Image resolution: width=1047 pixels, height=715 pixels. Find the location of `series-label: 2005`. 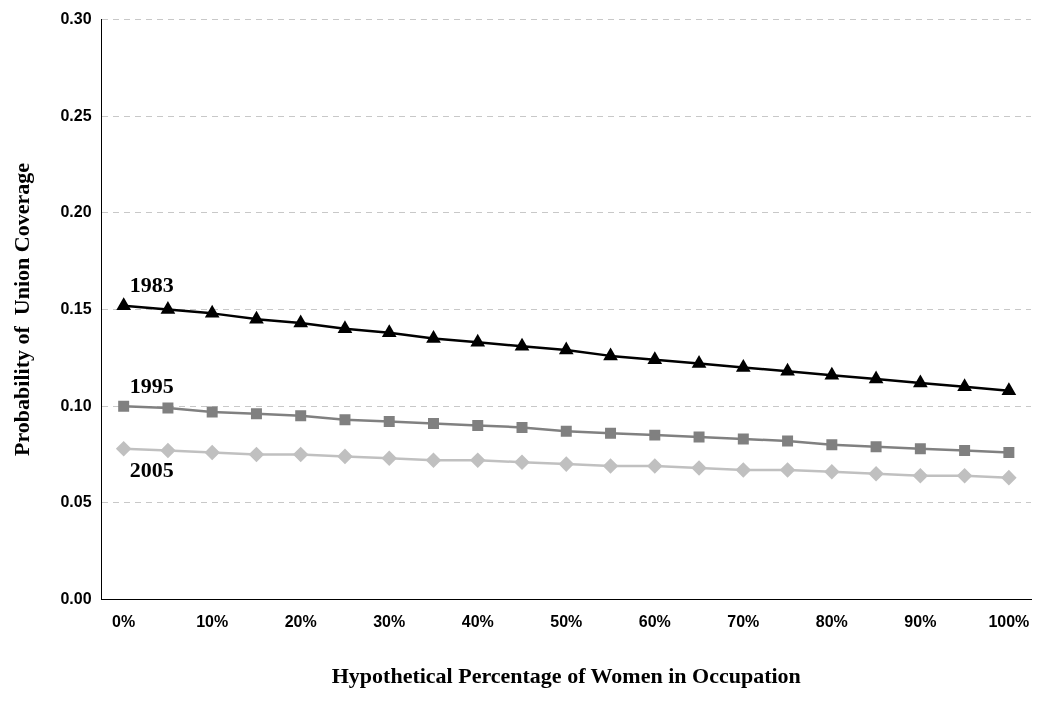

series-label: 2005 is located at coordinates (151, 470).